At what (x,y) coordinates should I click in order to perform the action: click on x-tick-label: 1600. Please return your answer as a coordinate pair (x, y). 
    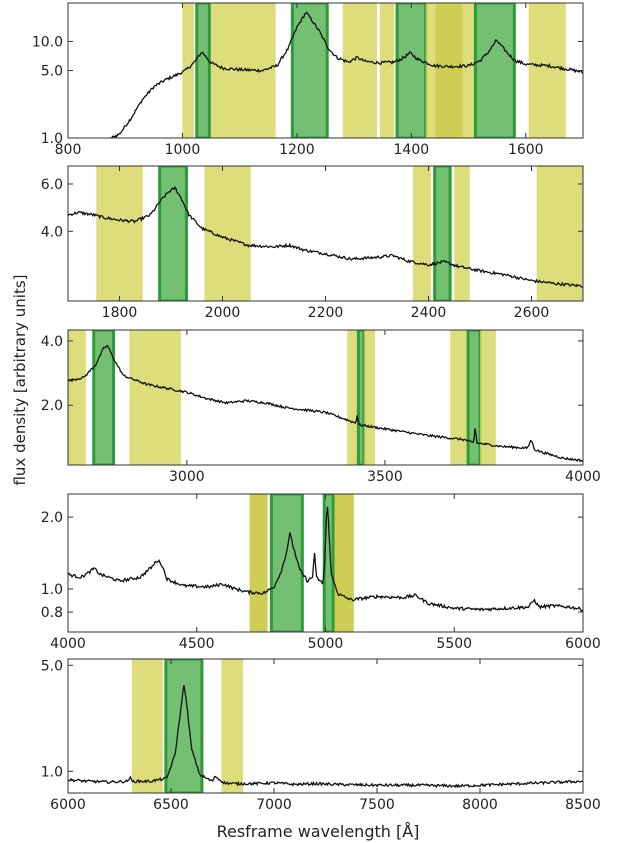
    Looking at the image, I should click on (526, 150).